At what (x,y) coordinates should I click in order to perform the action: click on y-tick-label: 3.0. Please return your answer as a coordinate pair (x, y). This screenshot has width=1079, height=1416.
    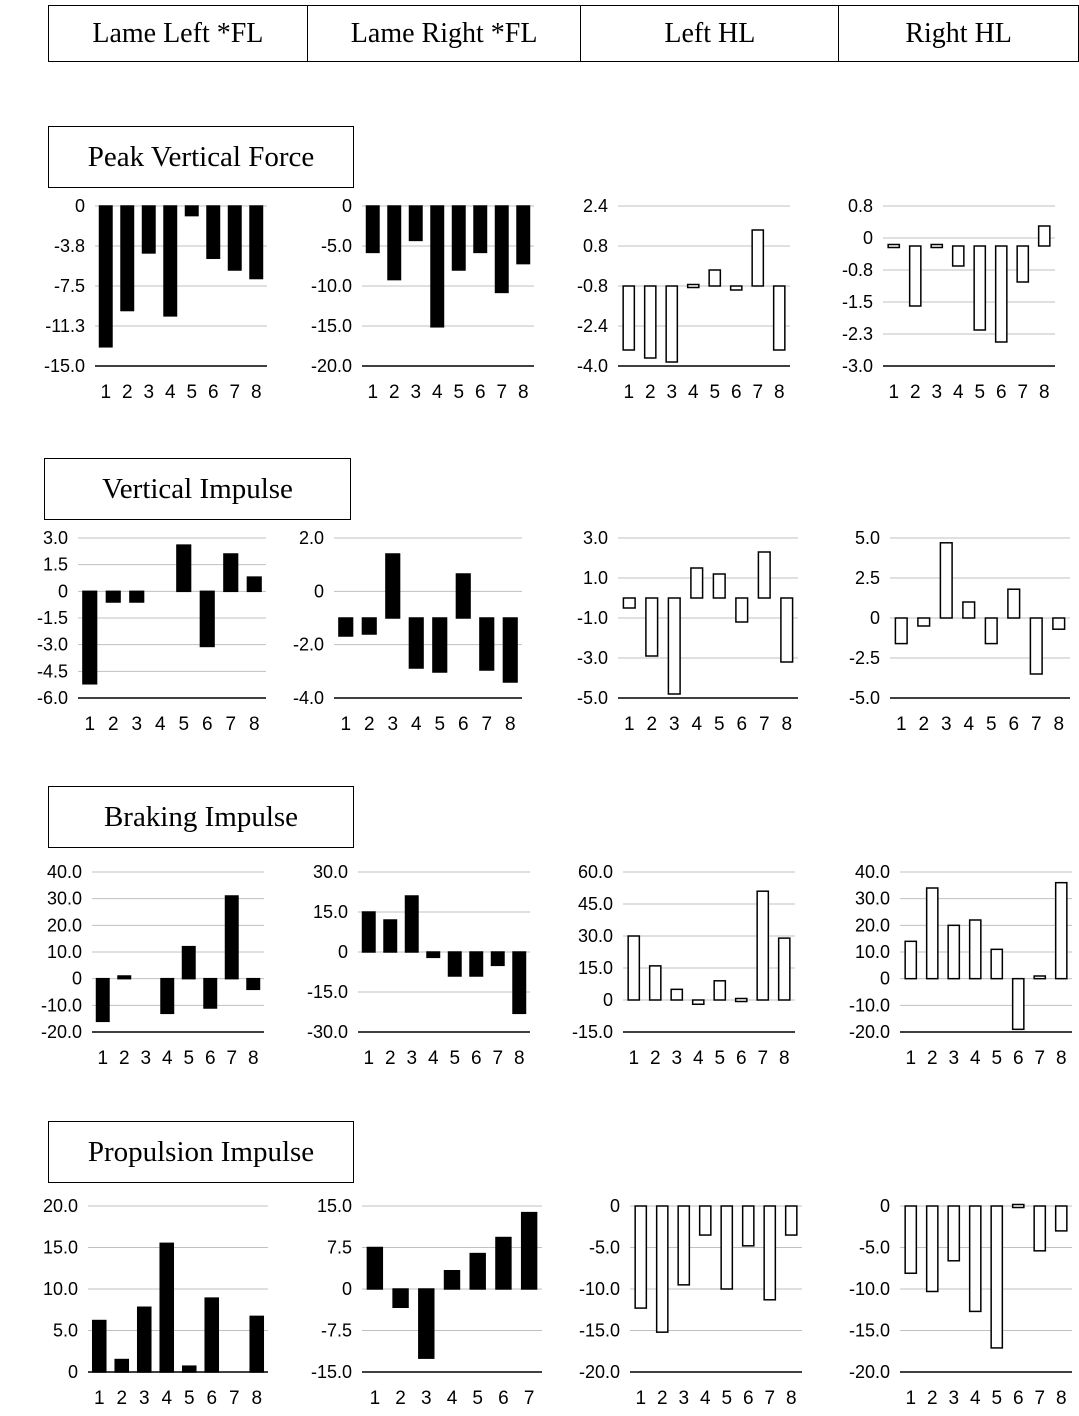
    Looking at the image, I should click on (595, 538).